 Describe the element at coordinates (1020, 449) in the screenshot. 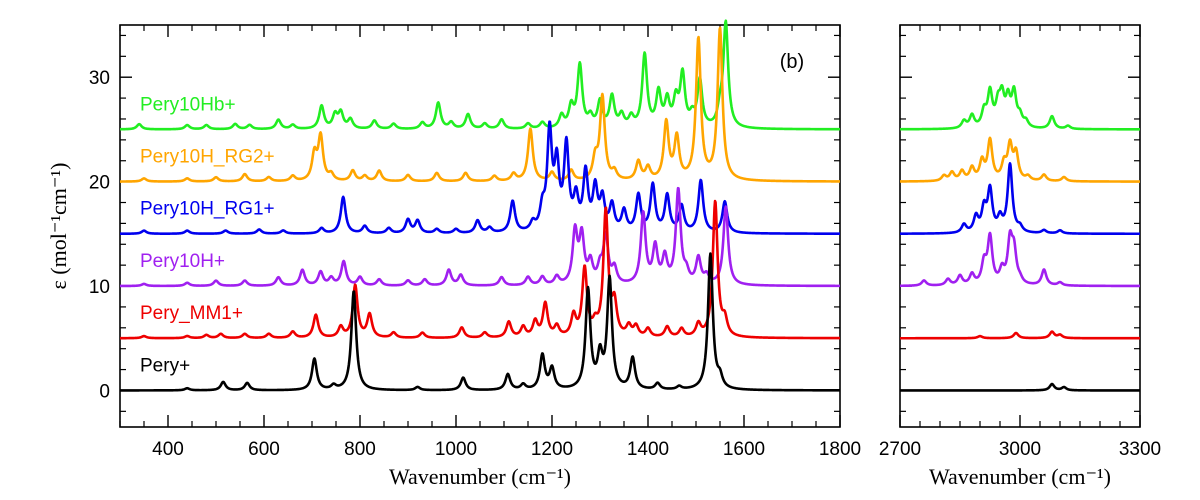

I see `x-tick-label-right: 3000` at that location.